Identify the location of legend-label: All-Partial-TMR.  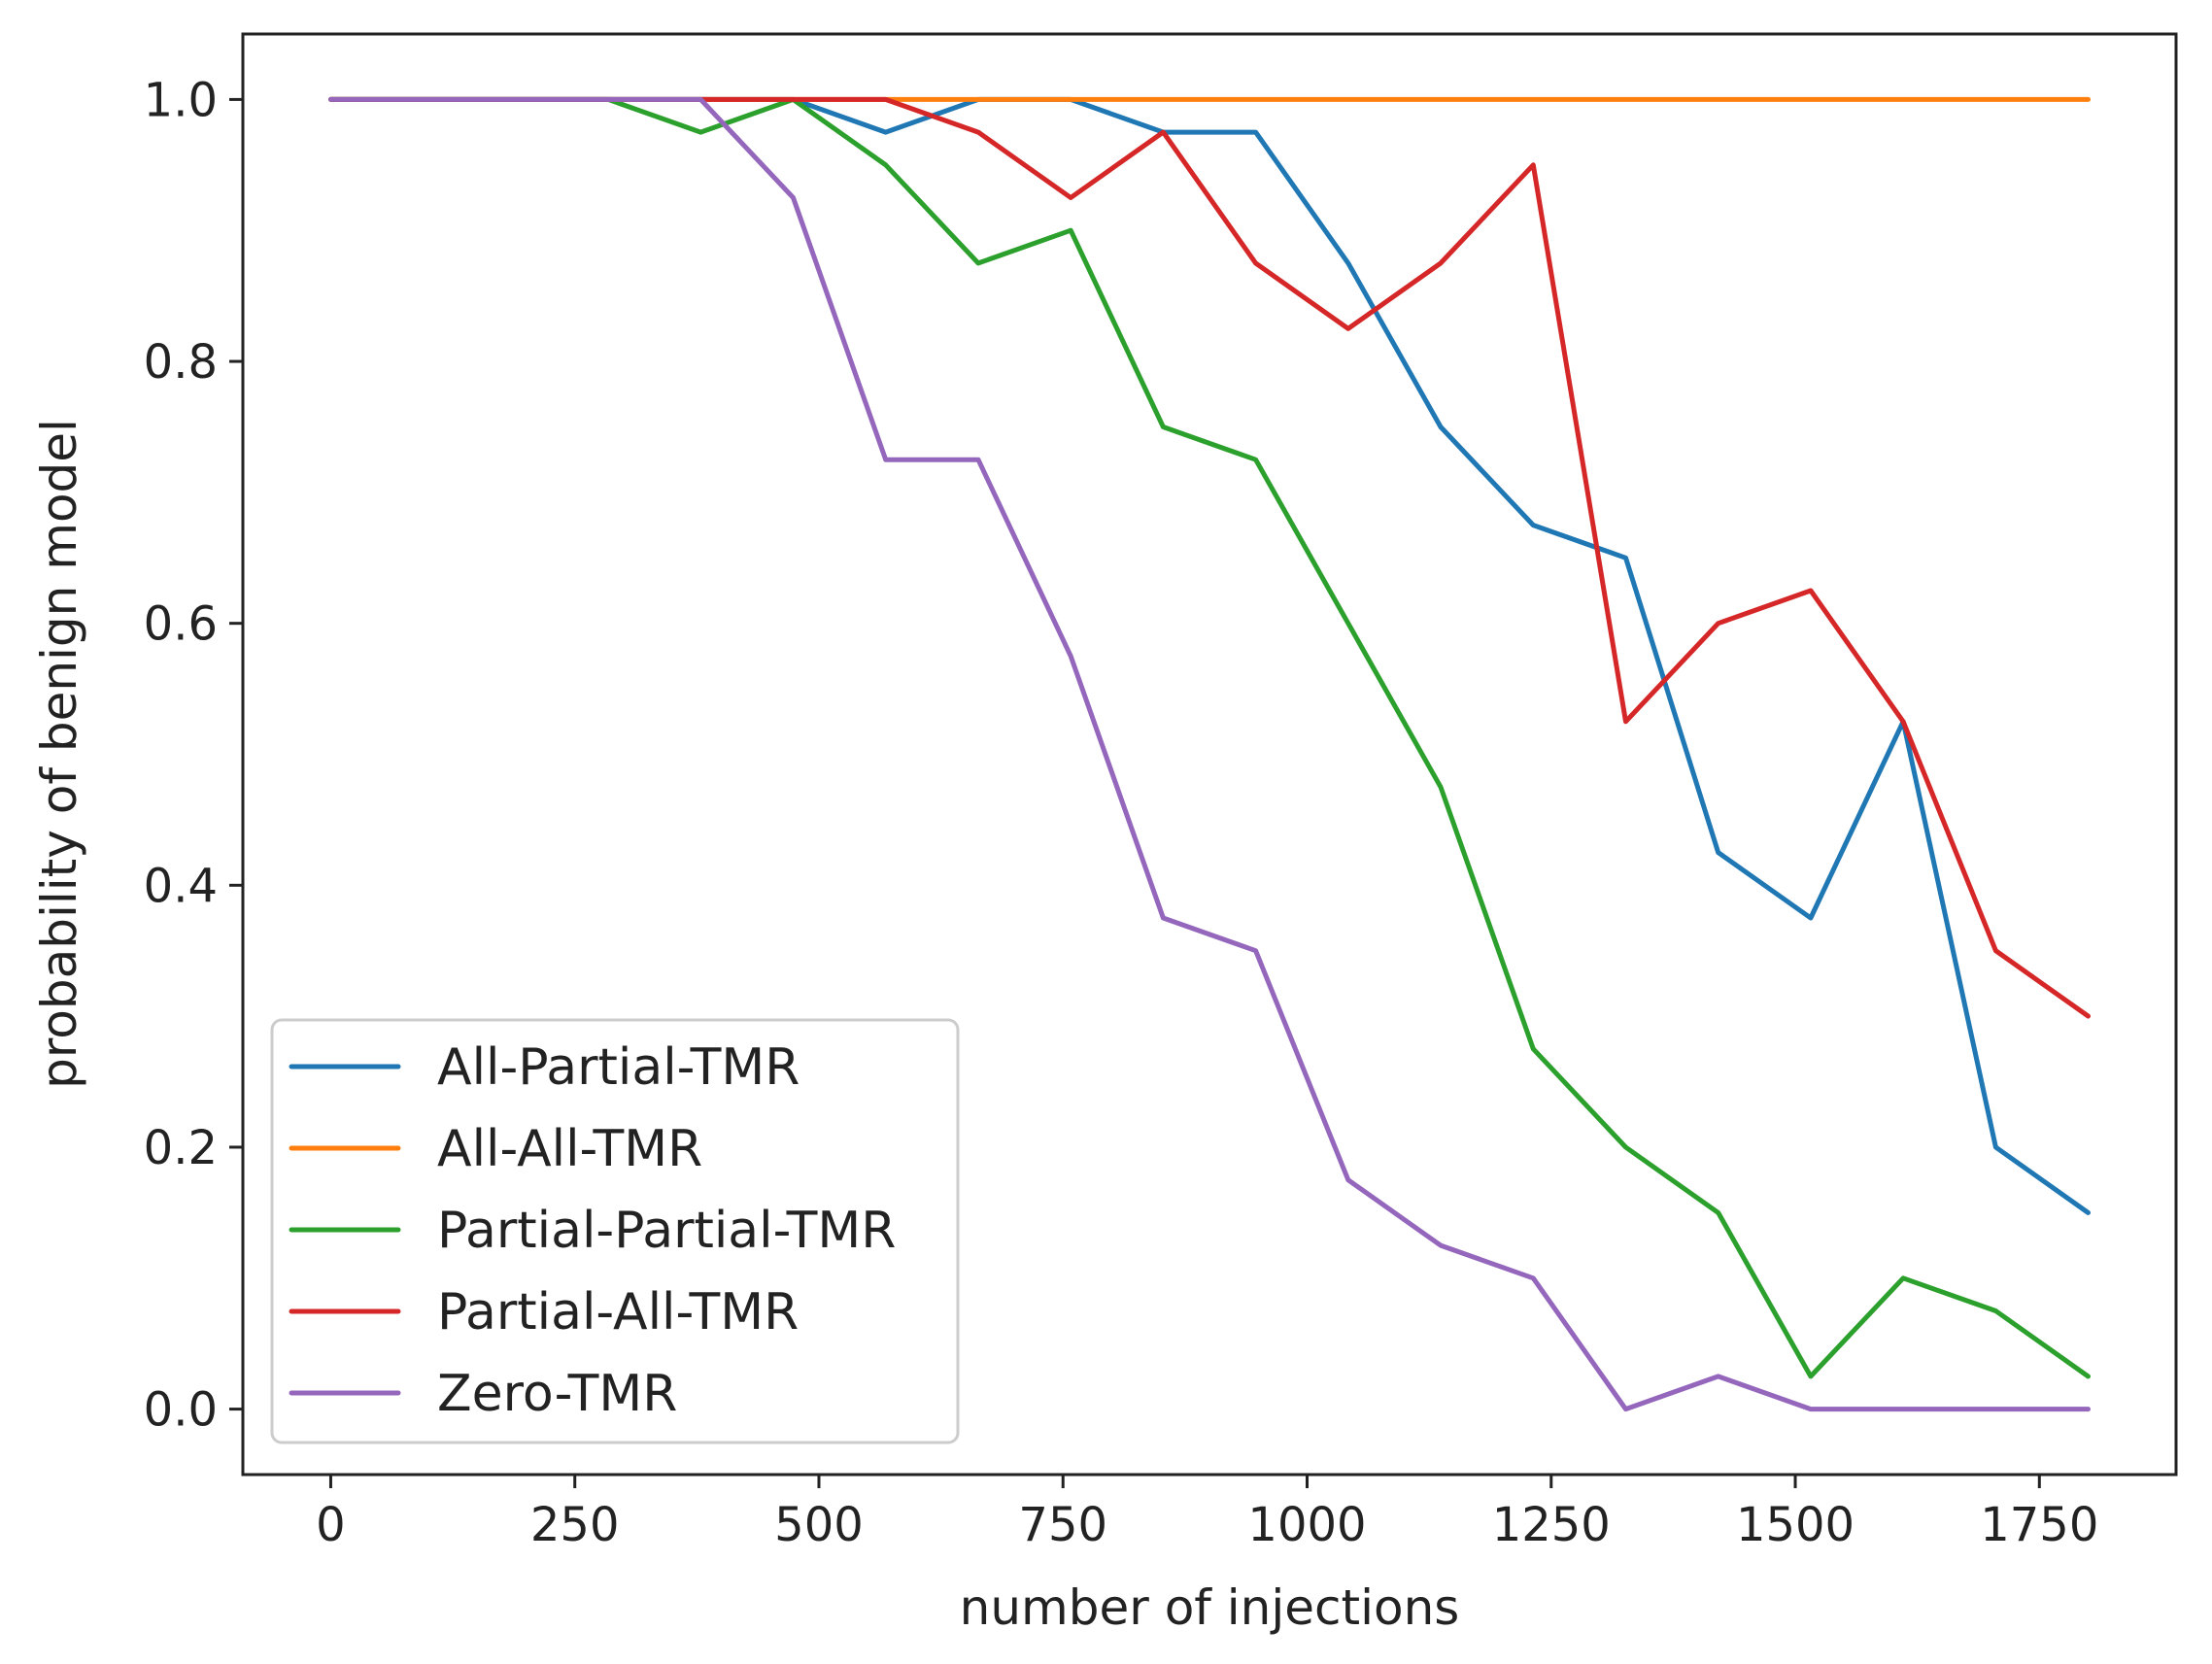
(618, 1067).